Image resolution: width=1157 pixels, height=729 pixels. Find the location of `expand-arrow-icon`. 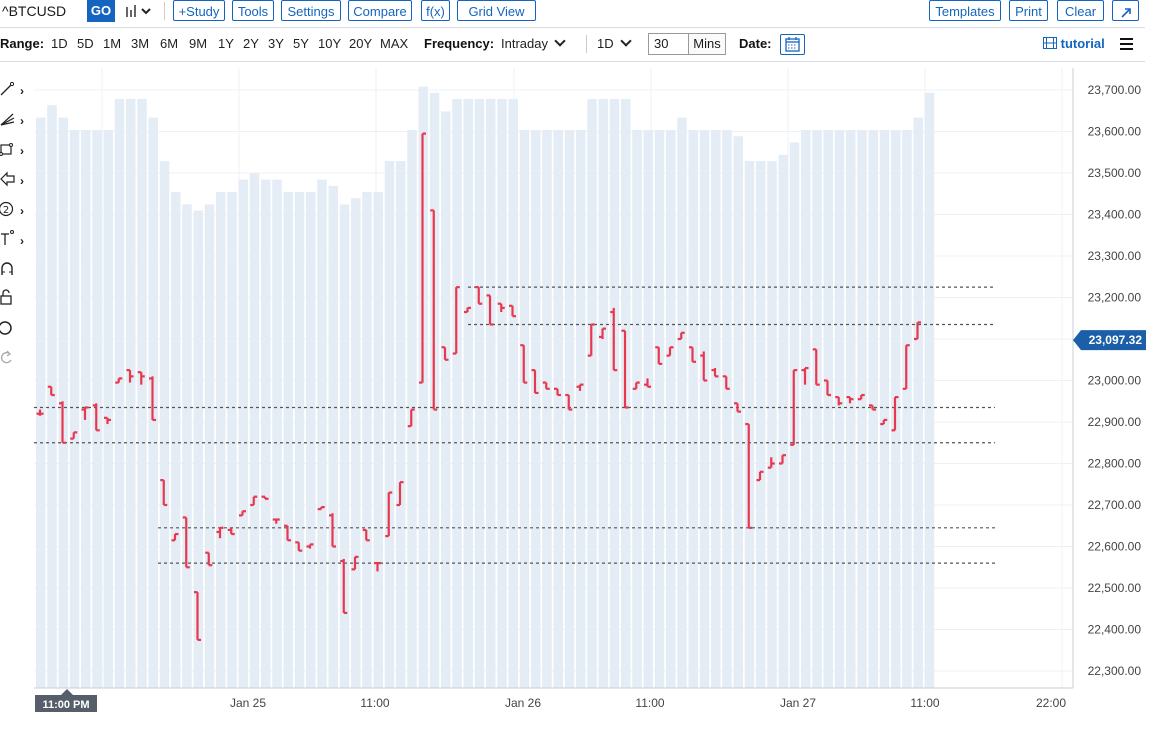

expand-arrow-icon is located at coordinates (1125, 10).